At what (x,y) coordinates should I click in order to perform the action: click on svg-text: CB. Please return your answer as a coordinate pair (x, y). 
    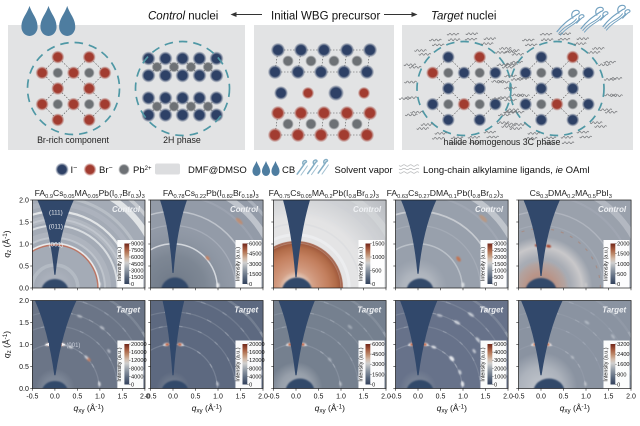
    Looking at the image, I should click on (288, 170).